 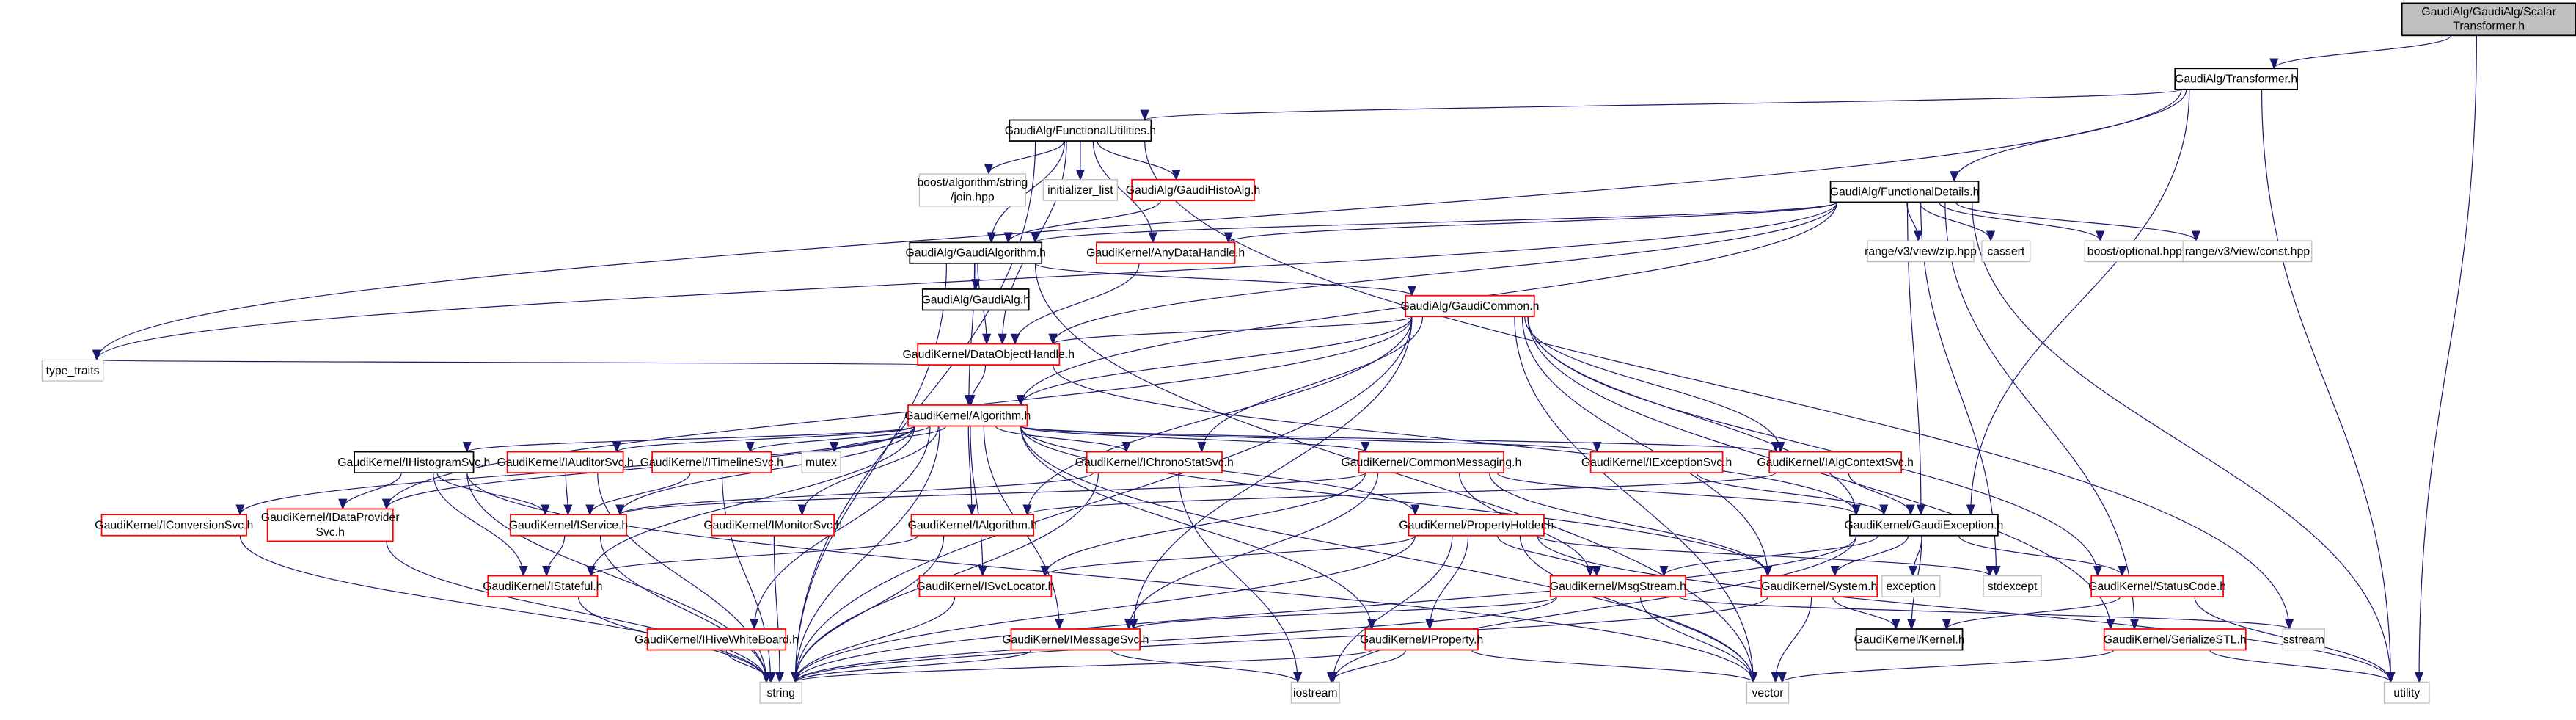 I want to click on node-gaudicommon: GaudiAlg/GaudiCommon.h, so click(x=1471, y=306).